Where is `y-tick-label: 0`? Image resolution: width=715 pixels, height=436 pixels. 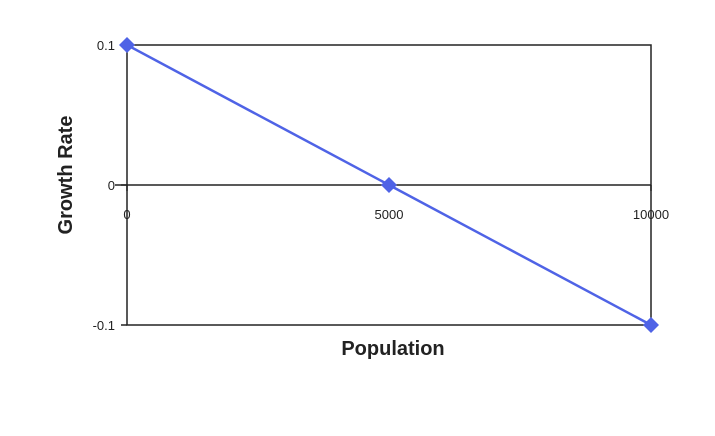
y-tick-label: 0 is located at coordinates (111, 185).